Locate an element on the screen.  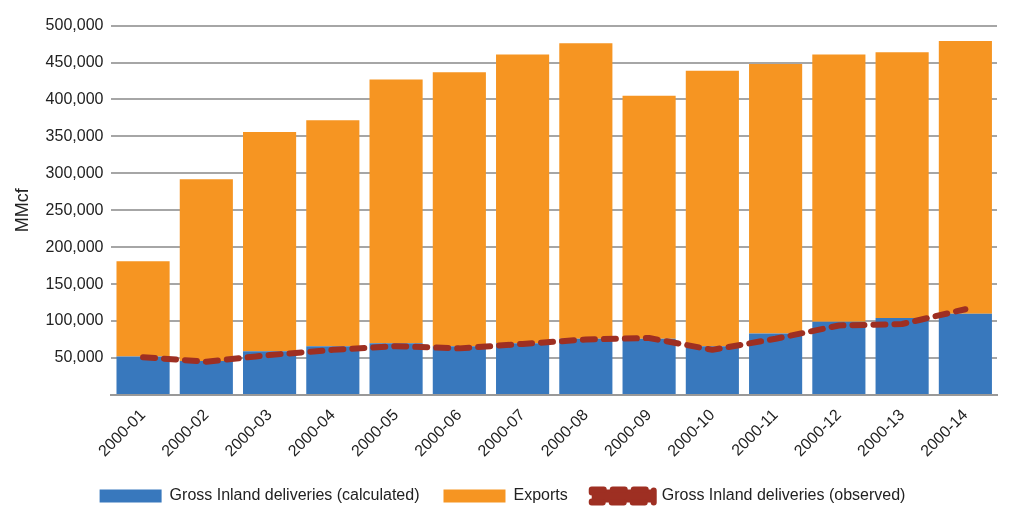
legend-label: Exports is located at coordinates (540, 495).